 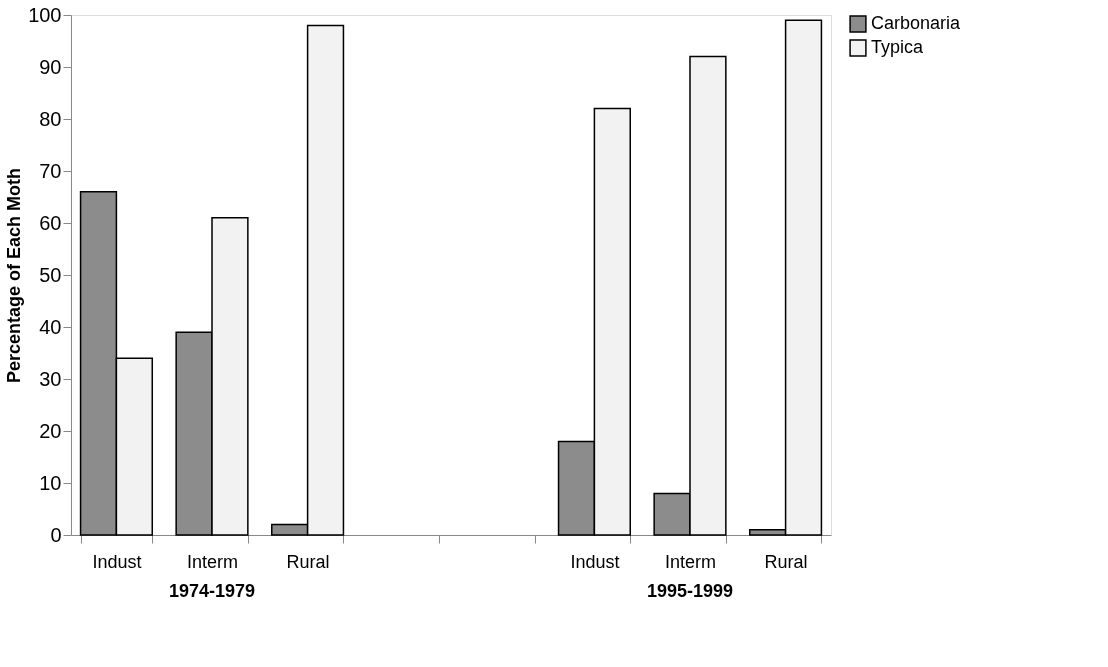 I want to click on text: 1974-1979, so click(x=212, y=591).